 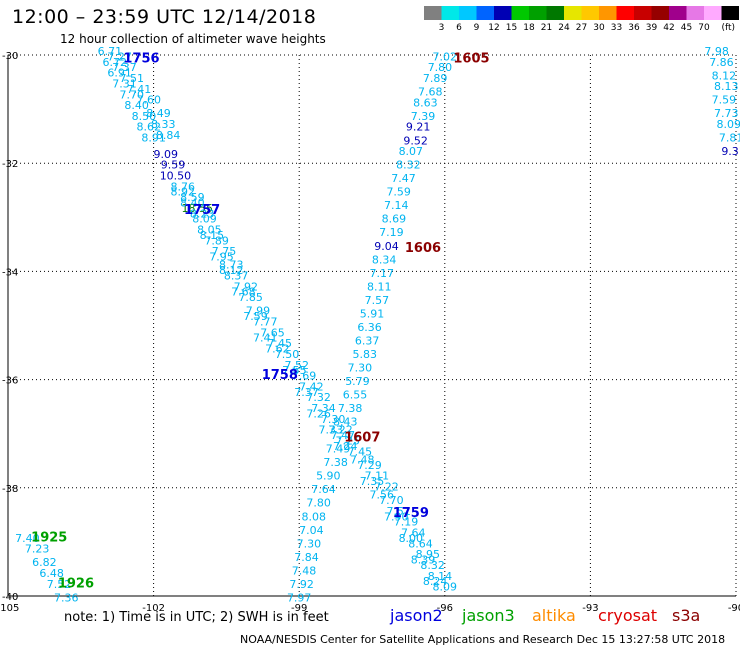 What do you see at coordinates (345, 446) in the screenshot?
I see `swh-label: 7.24` at bounding box center [345, 446].